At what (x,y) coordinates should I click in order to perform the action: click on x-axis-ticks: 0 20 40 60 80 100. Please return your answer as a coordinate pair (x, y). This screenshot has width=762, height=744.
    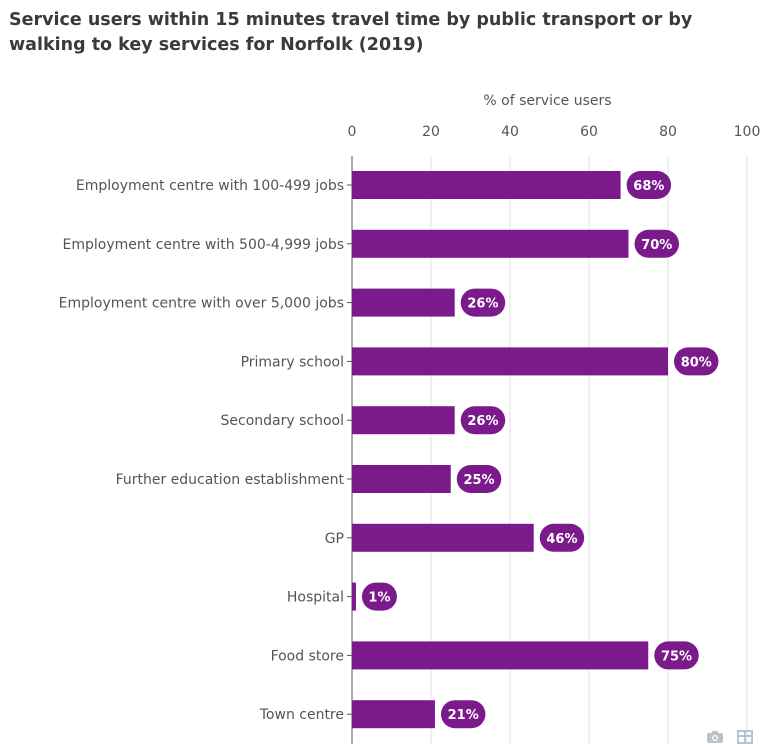
    Looking at the image, I should click on (554, 132).